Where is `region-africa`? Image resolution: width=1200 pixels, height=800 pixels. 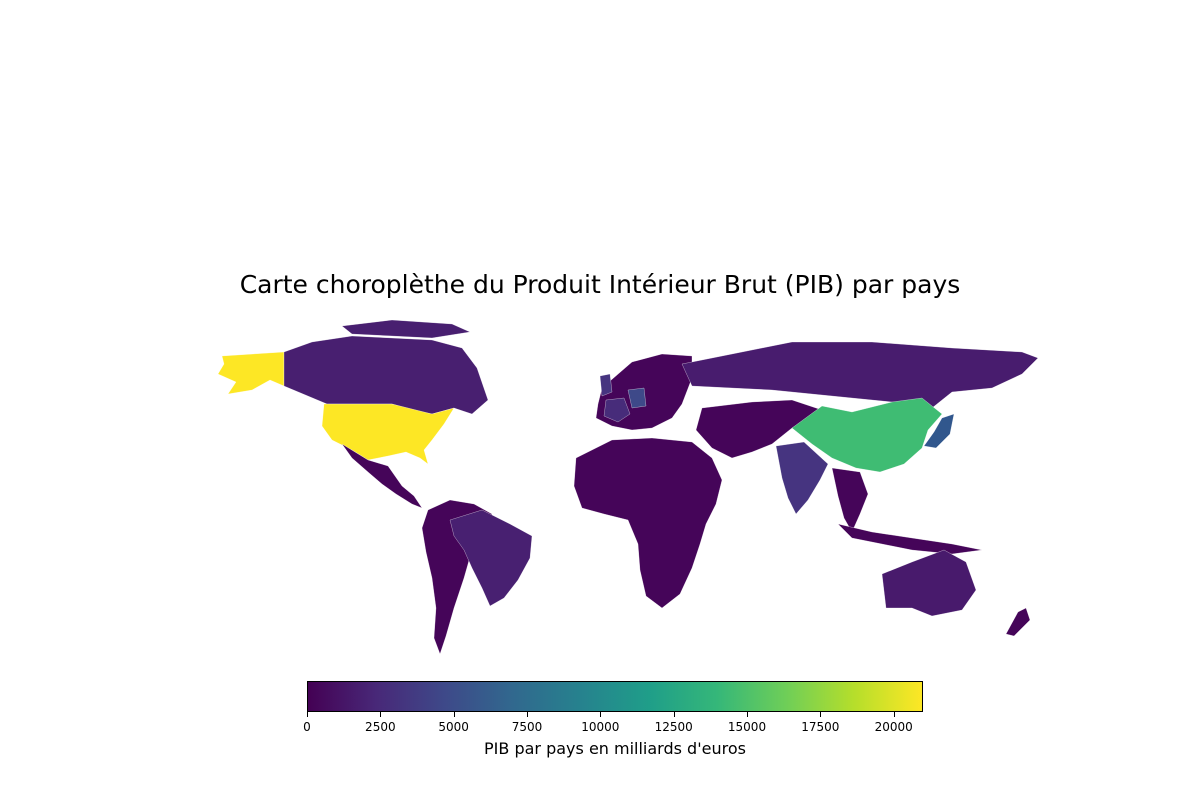 region-africa is located at coordinates (648, 523).